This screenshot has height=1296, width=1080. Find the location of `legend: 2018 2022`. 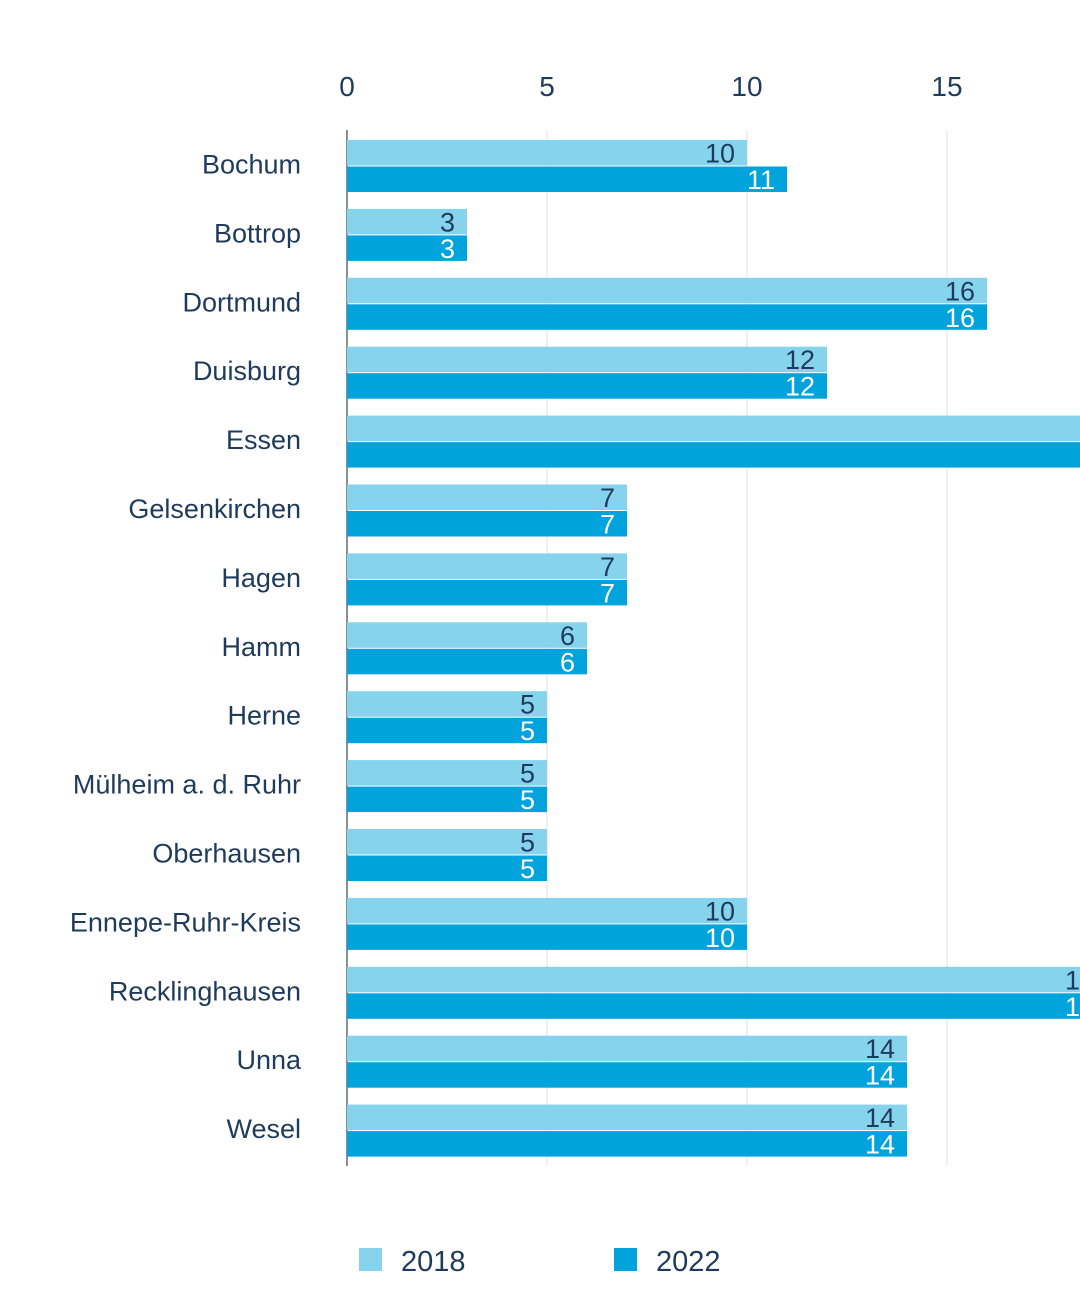

legend: 2018 2022 is located at coordinates (540, 1262).